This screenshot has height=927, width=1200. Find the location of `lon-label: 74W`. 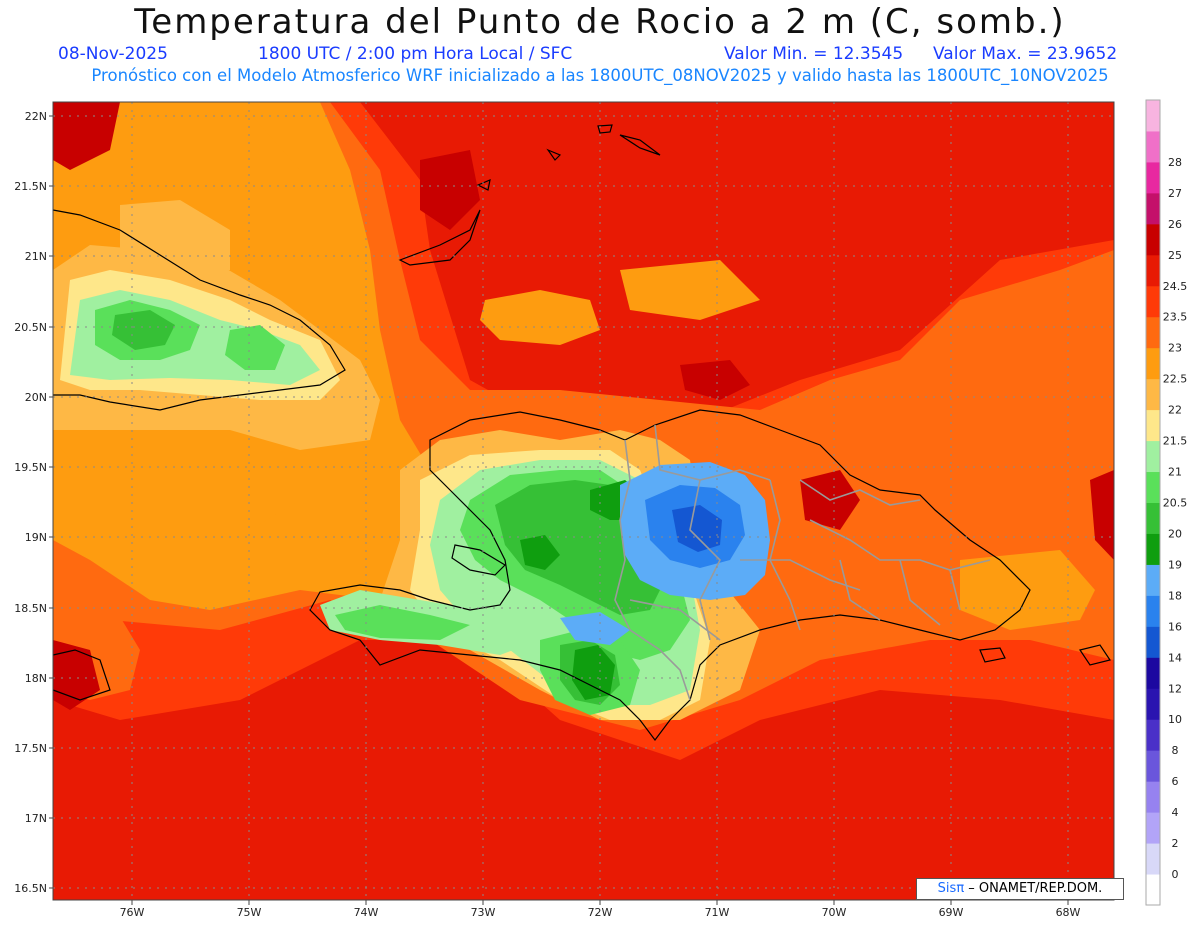

lon-label: 74W is located at coordinates (366, 912).